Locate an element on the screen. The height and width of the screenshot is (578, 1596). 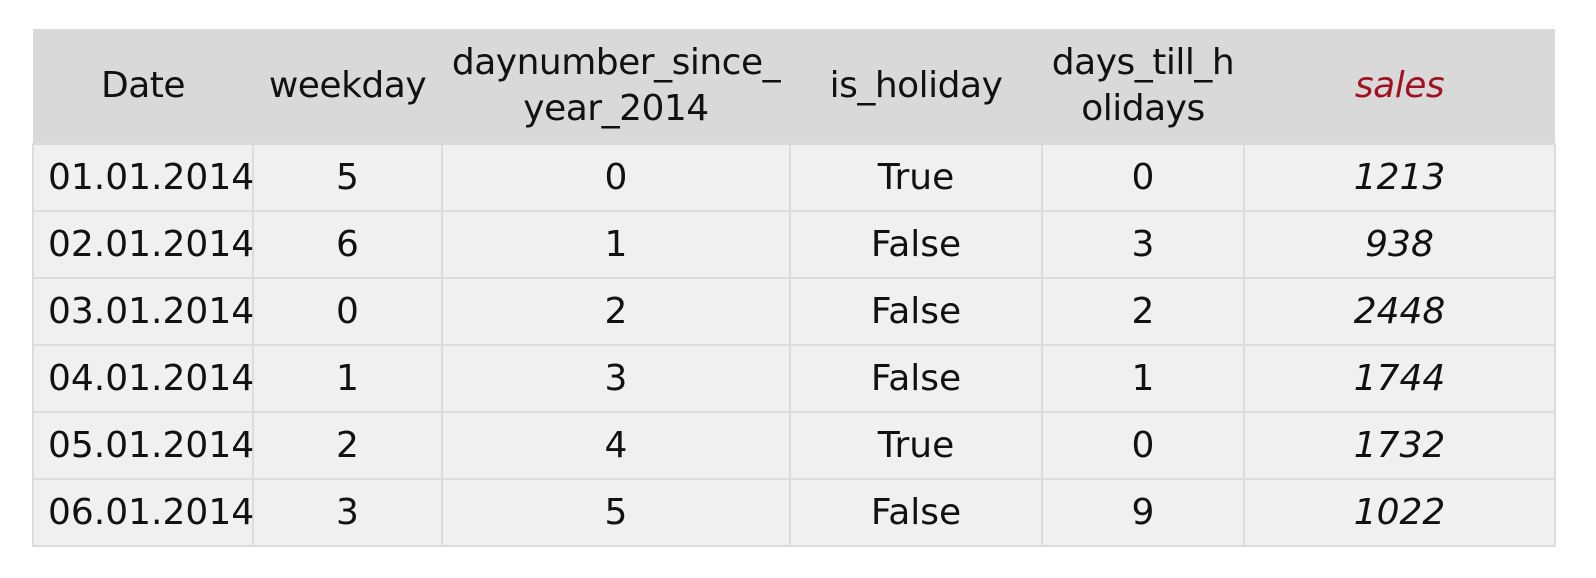
table-row: 06.01.2014 3 5 False 9 1022 is located at coordinates (794, 512).